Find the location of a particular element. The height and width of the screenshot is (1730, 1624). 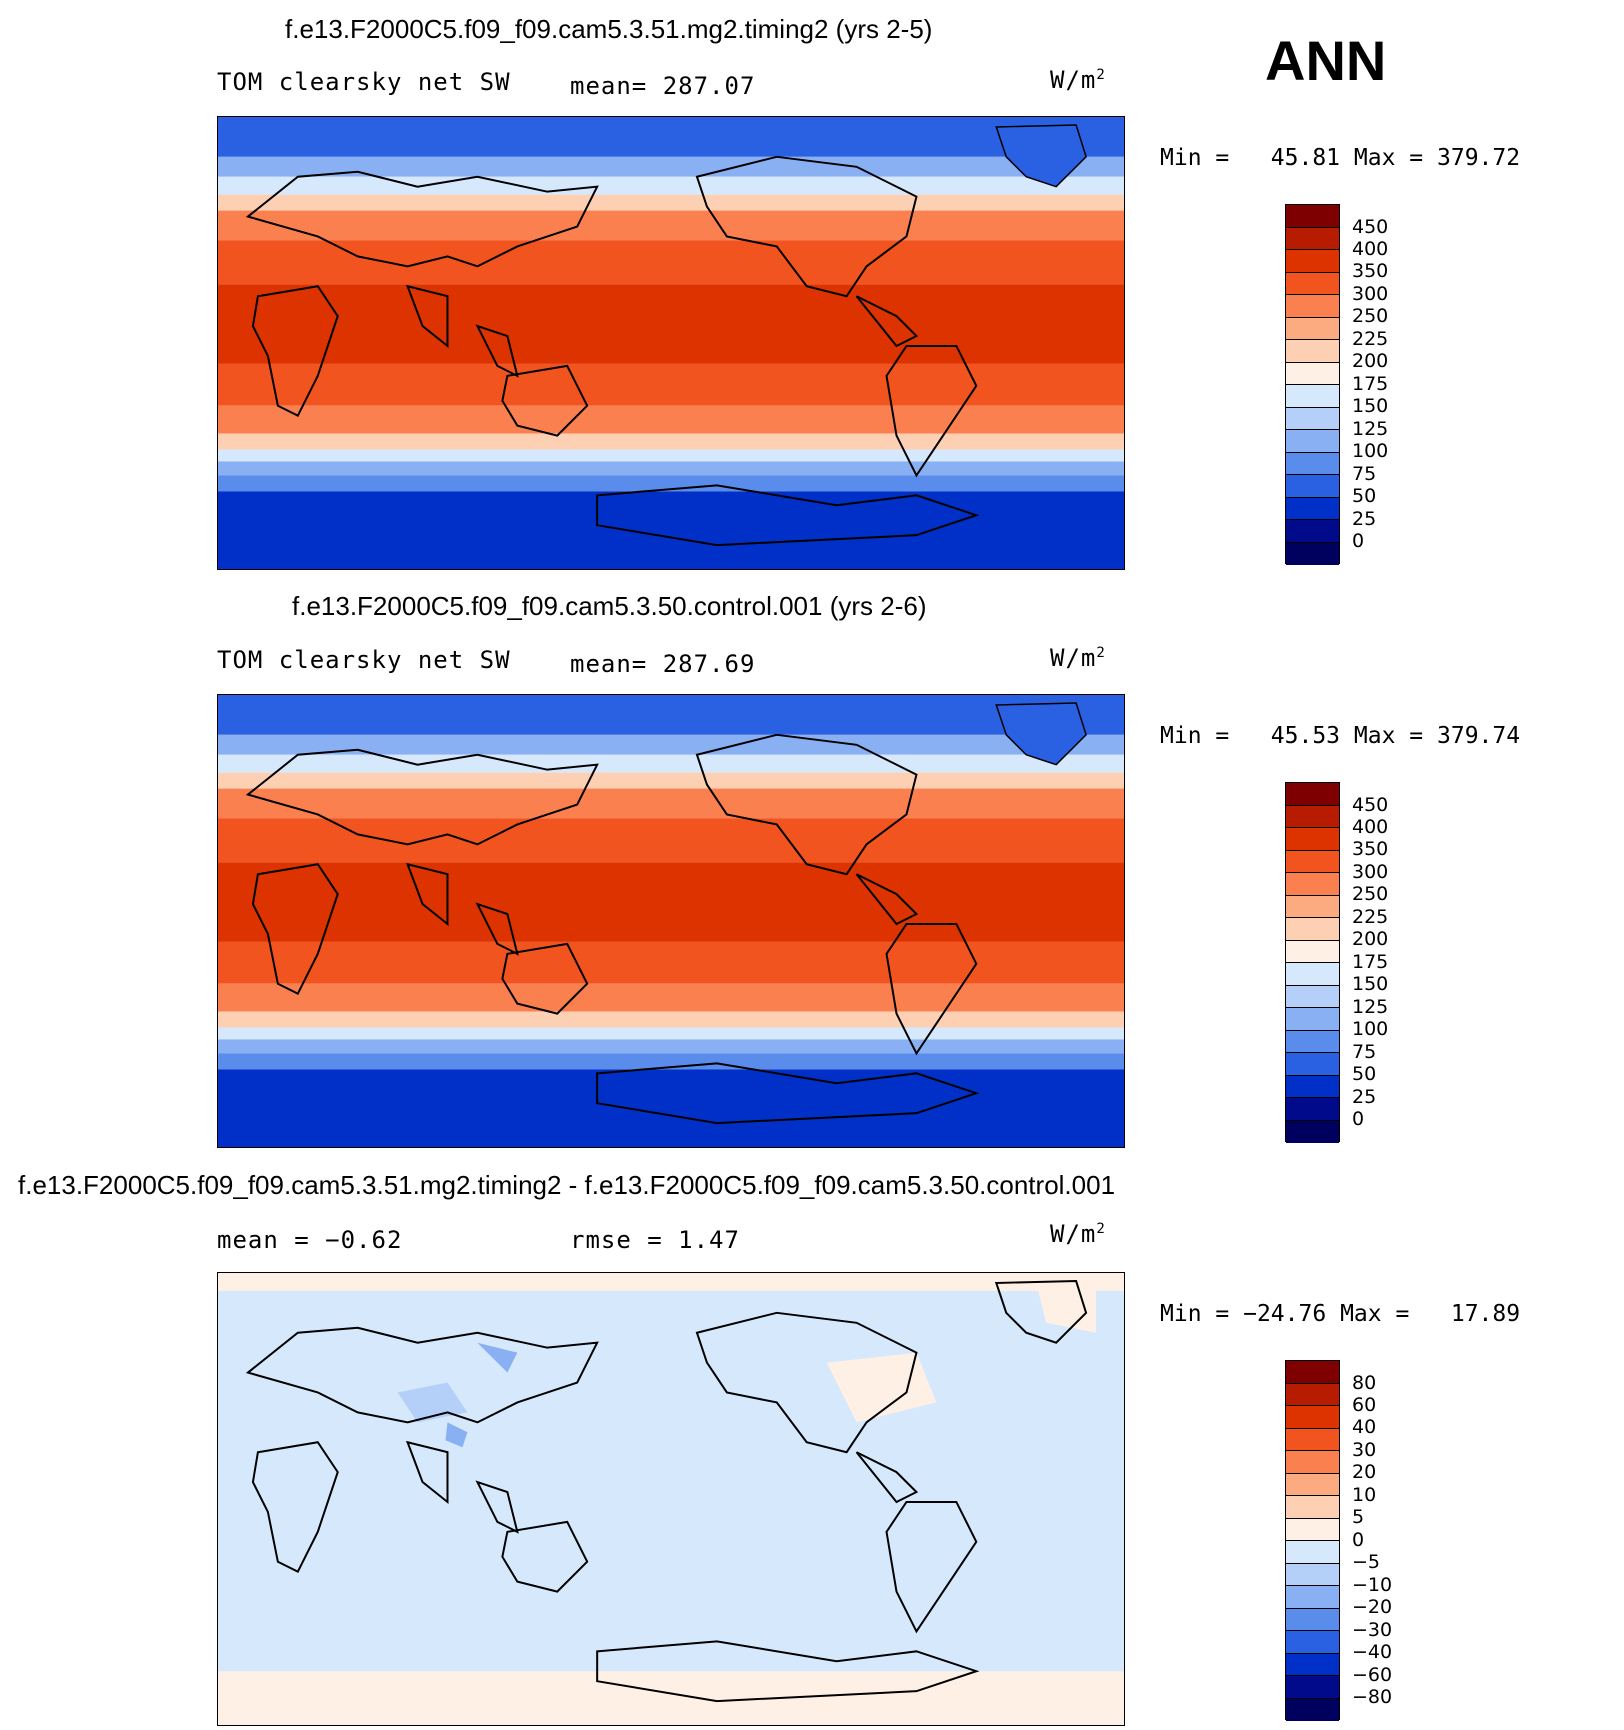

tick: 40 is located at coordinates (1364, 1427).